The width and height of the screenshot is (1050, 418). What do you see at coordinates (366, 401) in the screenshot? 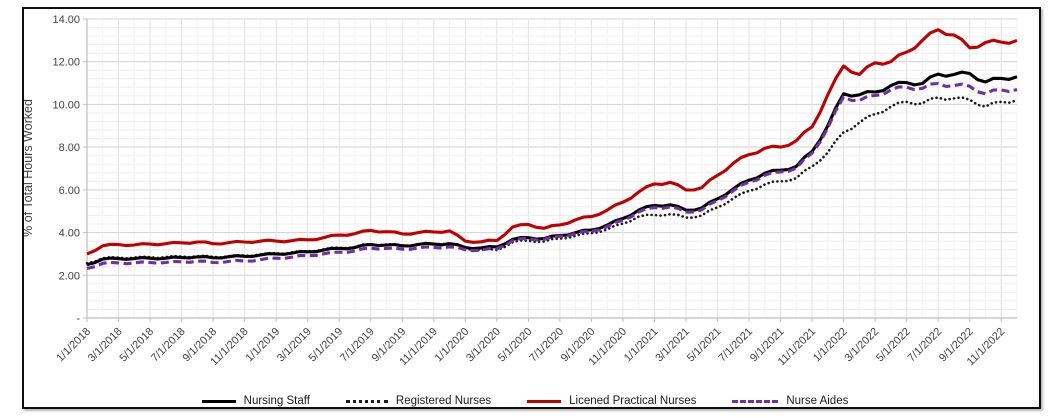
I see `registered-nurses-line-swatch-icon` at bounding box center [366, 401].